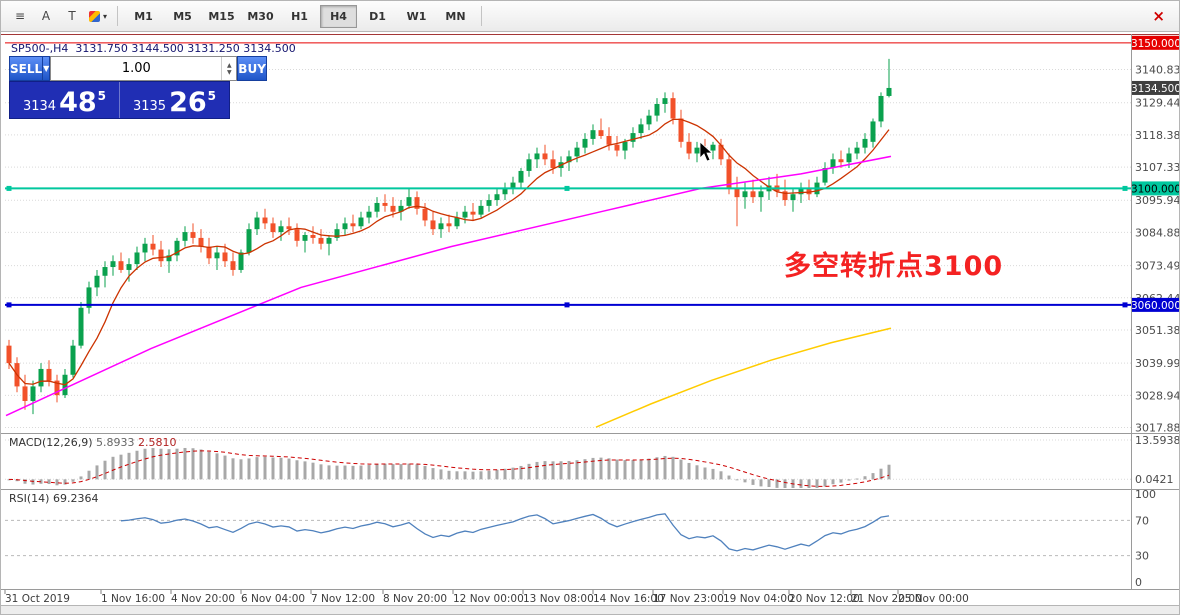  I want to click on ma-slow, so click(743, 377).